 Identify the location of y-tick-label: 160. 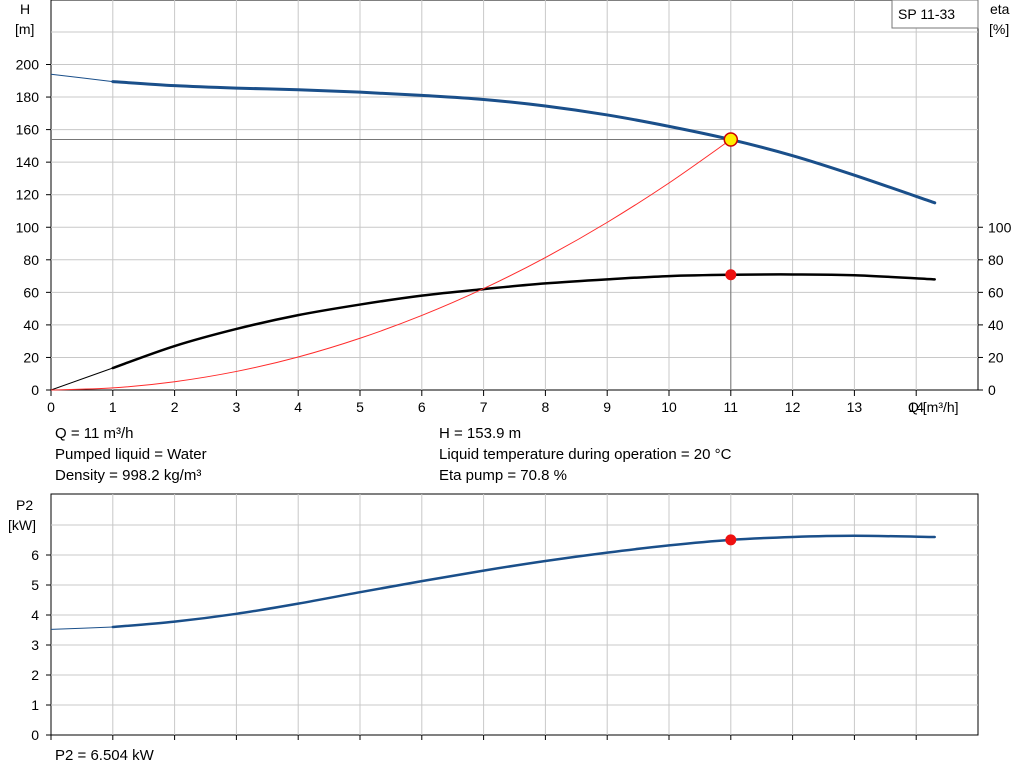
(28, 130).